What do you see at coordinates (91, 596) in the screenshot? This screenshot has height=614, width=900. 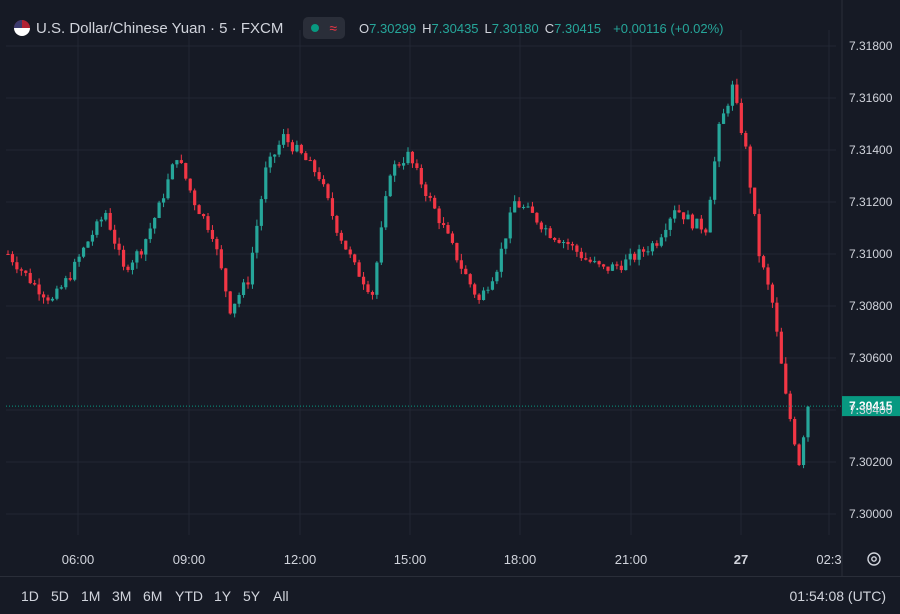 I see `range-button-1m: 1M` at bounding box center [91, 596].